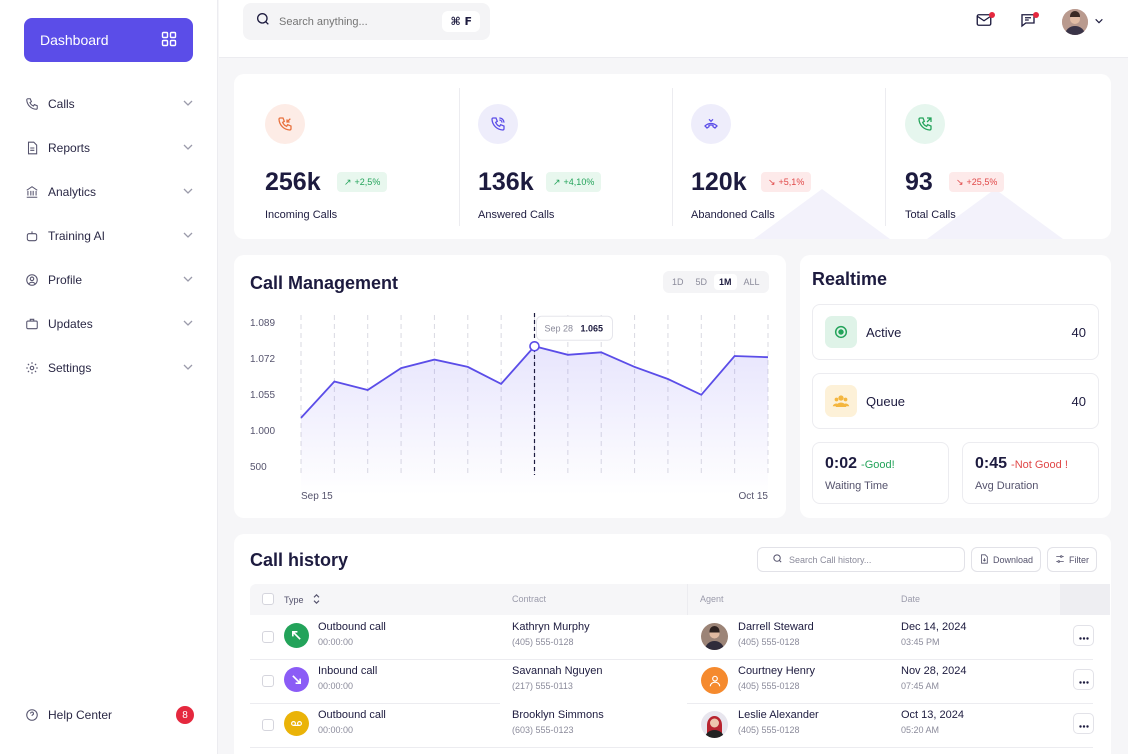  Describe the element at coordinates (754, 496) in the screenshot. I see `x-tick-label: Oct 15` at that location.